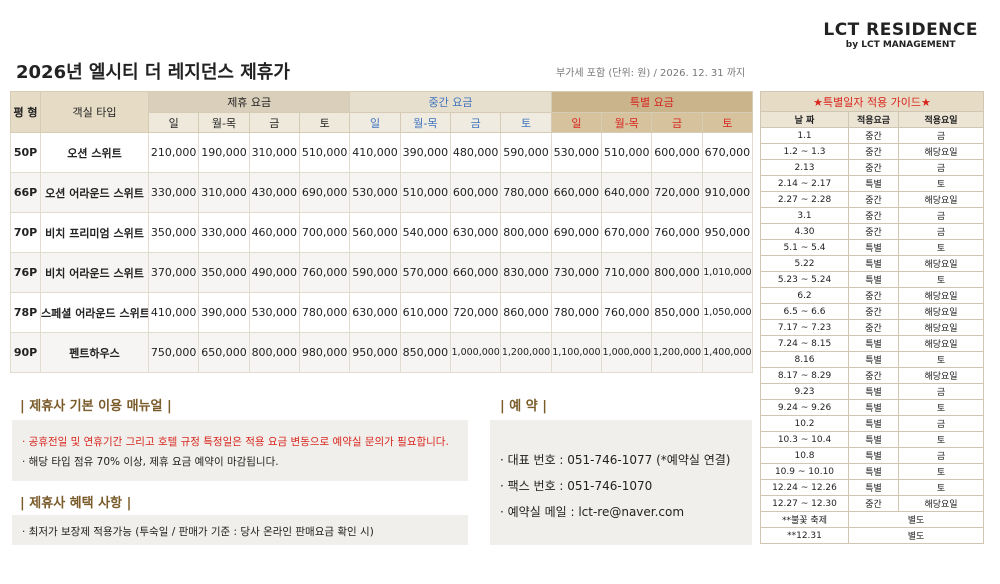 The width and height of the screenshot is (1000, 584). Describe the element at coordinates (25, 192) in the screenshot. I see `room-size: 66P` at that location.